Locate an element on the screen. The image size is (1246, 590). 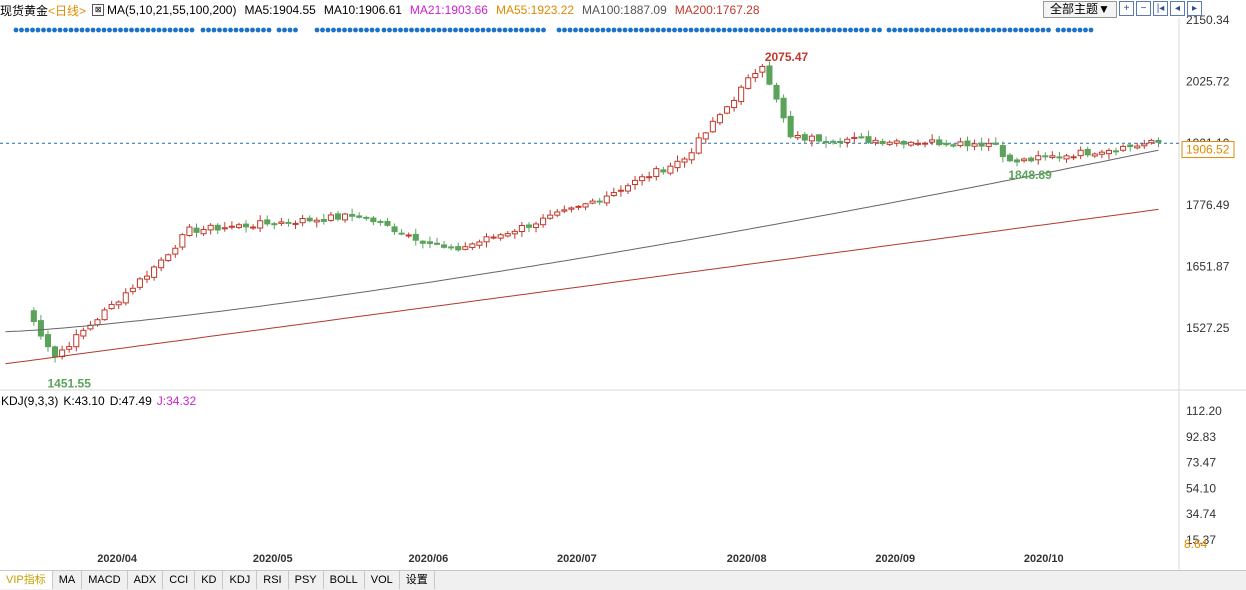
tab-boll: BOLL is located at coordinates (344, 580).